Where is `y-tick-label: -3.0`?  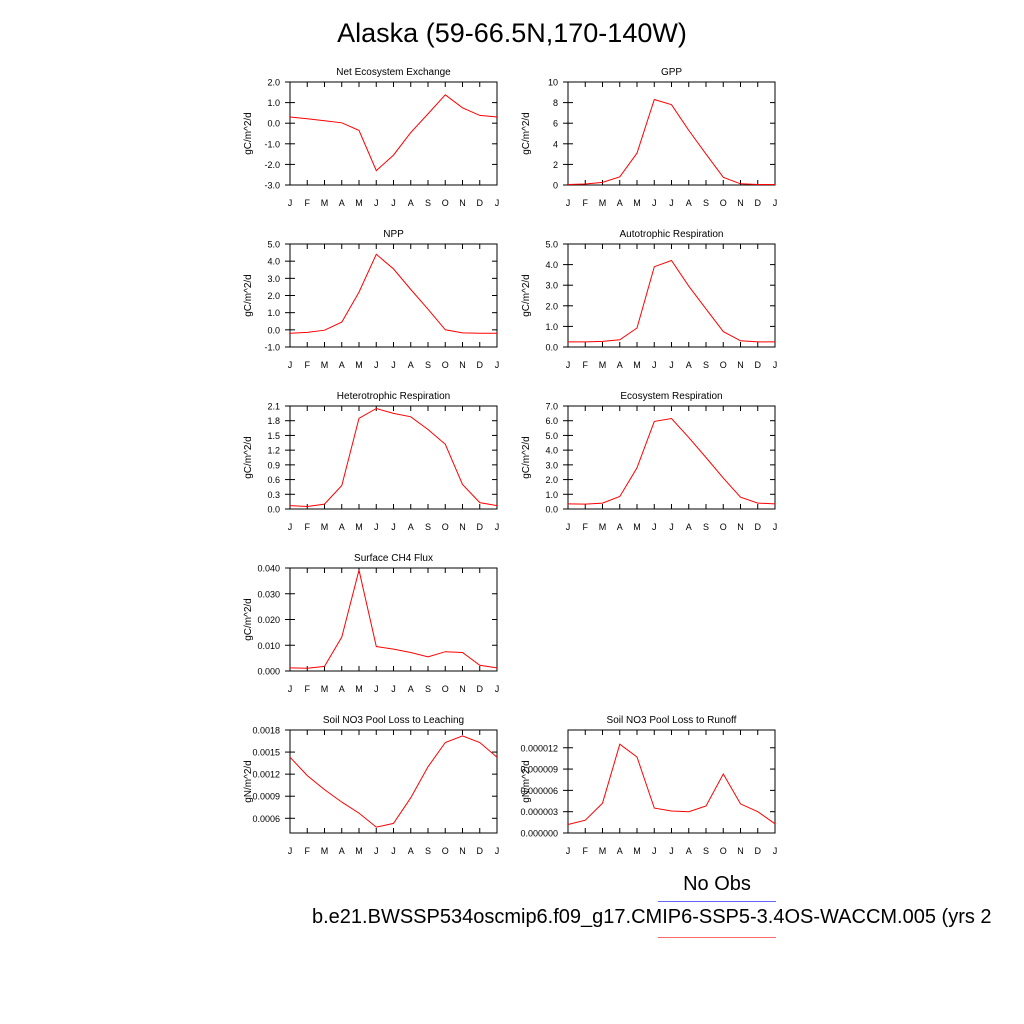
y-tick-label: -3.0 is located at coordinates (272, 186).